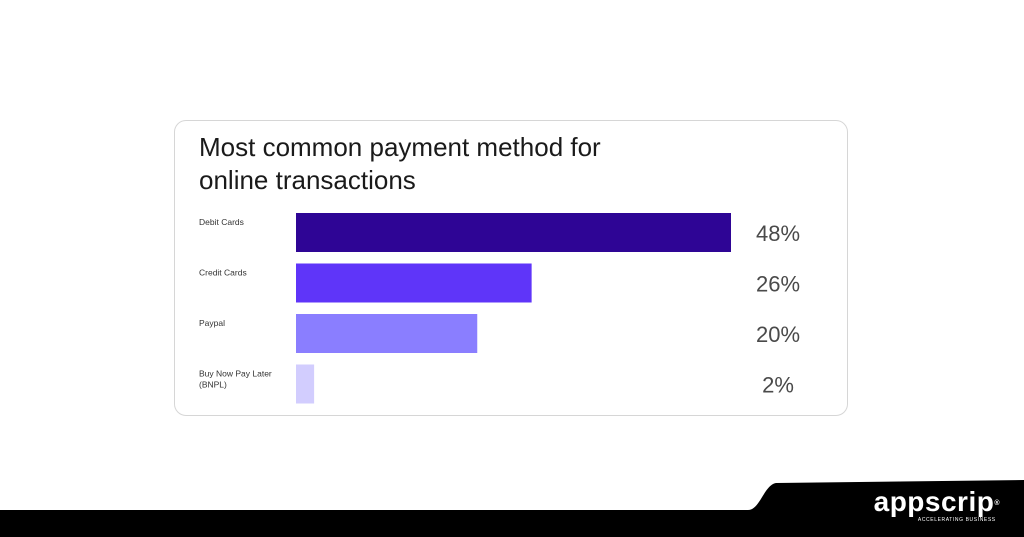 The height and width of the screenshot is (537, 1024). What do you see at coordinates (221, 222) in the screenshot?
I see `category-label: Debit Cards` at bounding box center [221, 222].